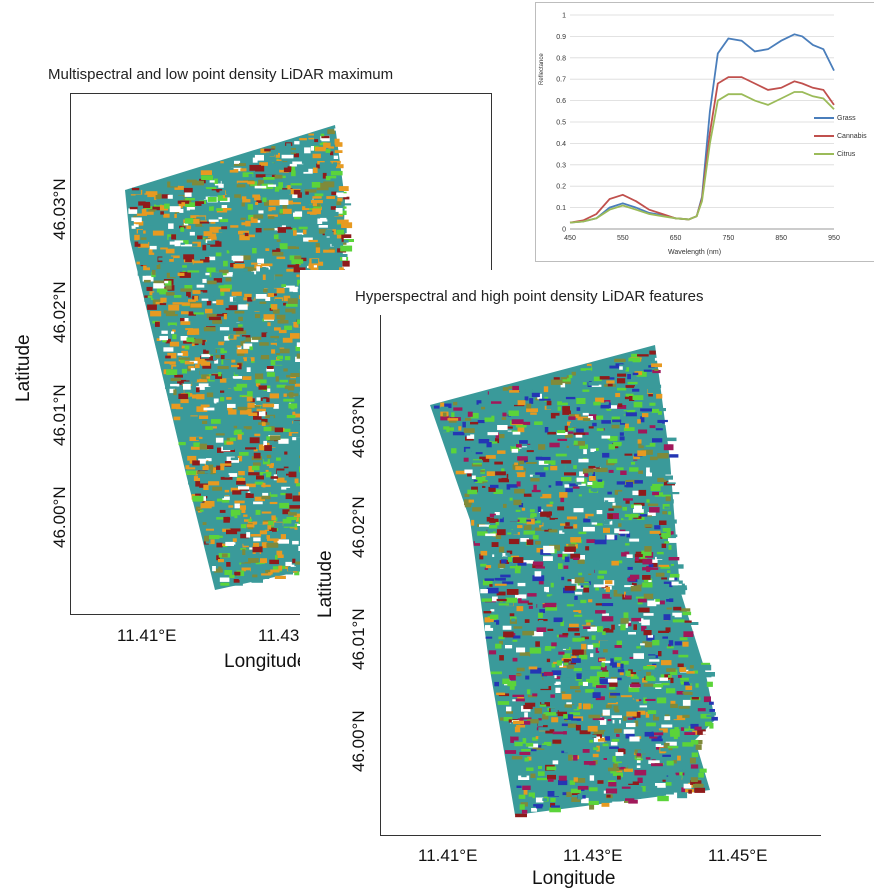 This screenshot has height=893, width=874. I want to click on legend-label-grass: Grass, so click(846, 118).